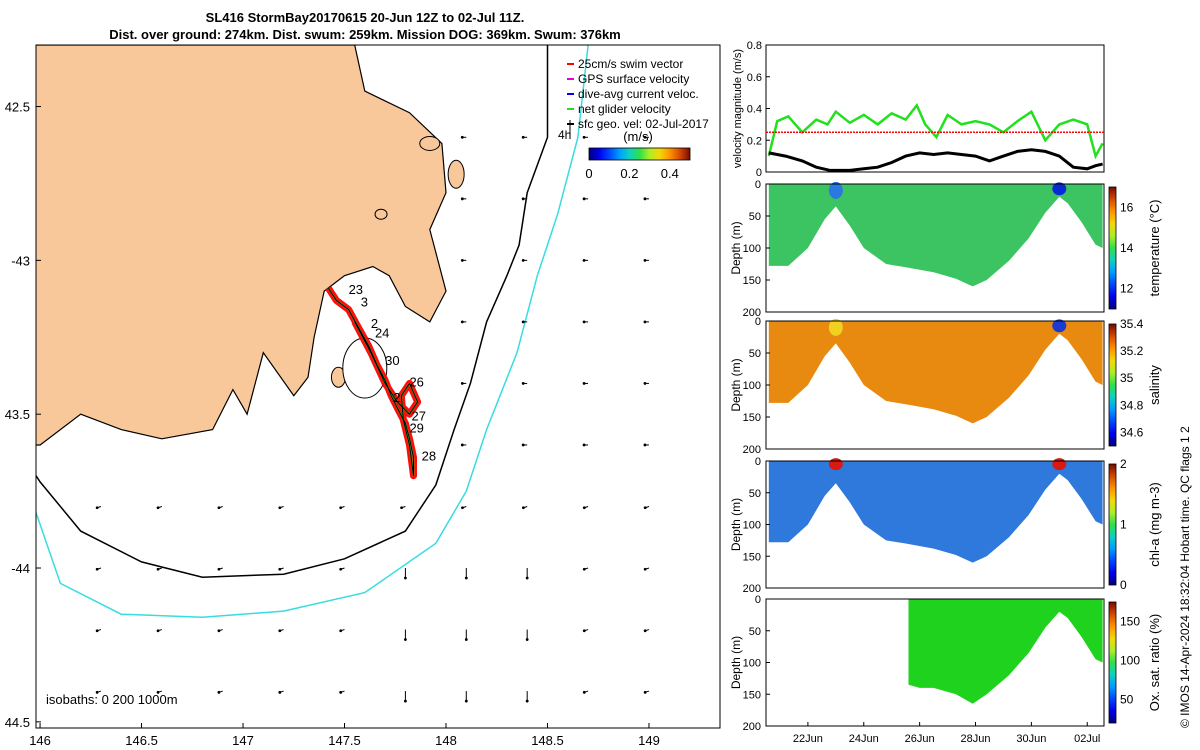  I want to click on time-tick-label-2: 26Jun, so click(920, 739).